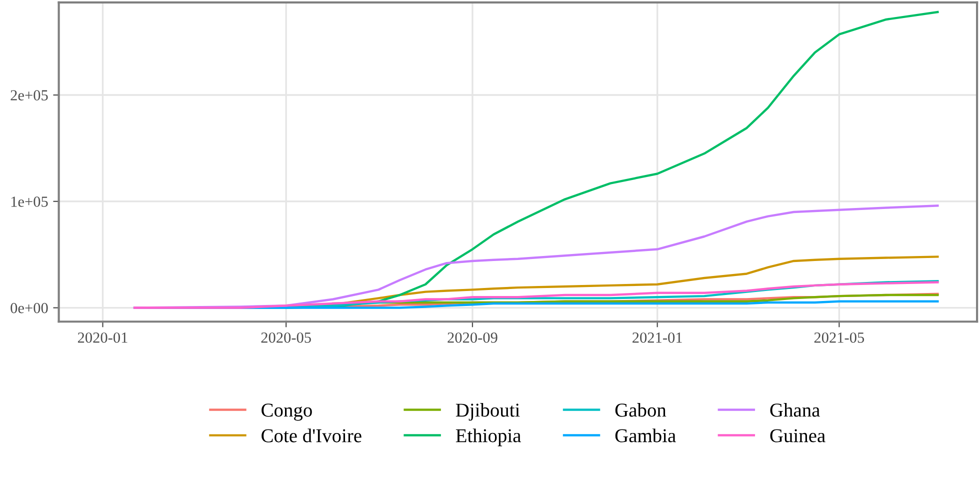 Image resolution: width=980 pixels, height=491 pixels. I want to click on y-tick-label: 2e+05, so click(29, 95).